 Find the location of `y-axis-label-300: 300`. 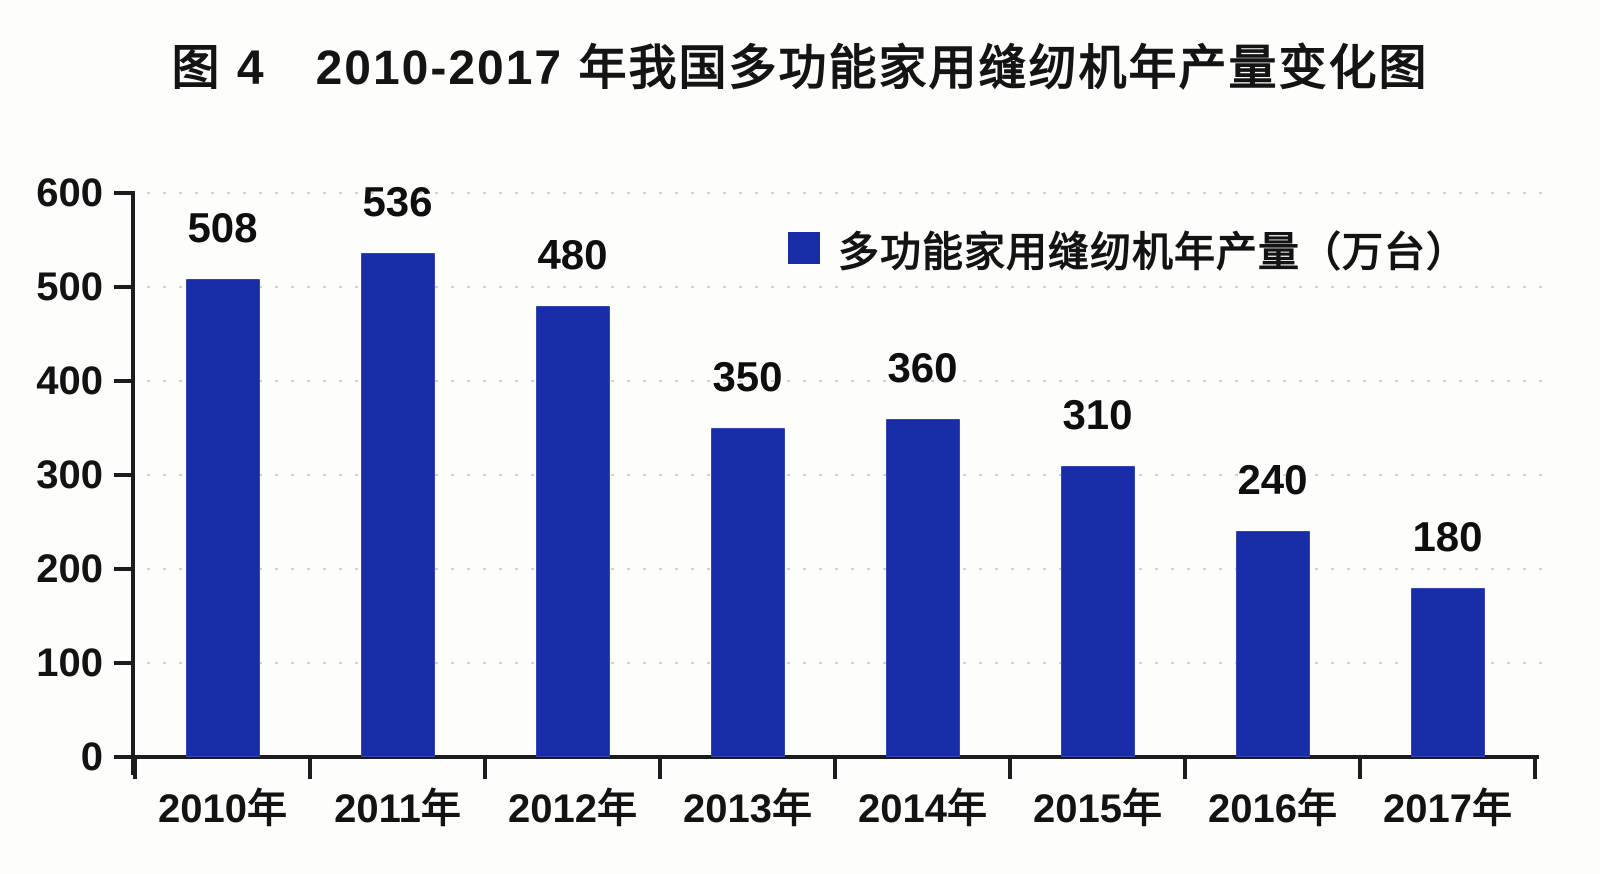

y-axis-label-300: 300 is located at coordinates (69, 475).